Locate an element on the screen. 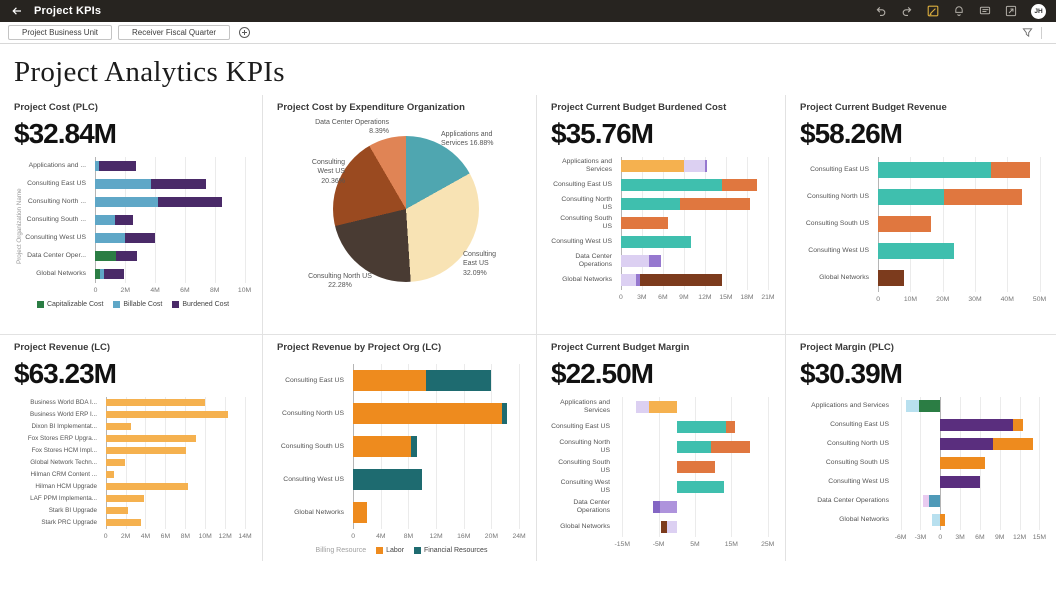 The width and height of the screenshot is (1056, 595). filter-chip-receiver-fiscal-quarter: Receiver Fiscal Quarter is located at coordinates (174, 32).